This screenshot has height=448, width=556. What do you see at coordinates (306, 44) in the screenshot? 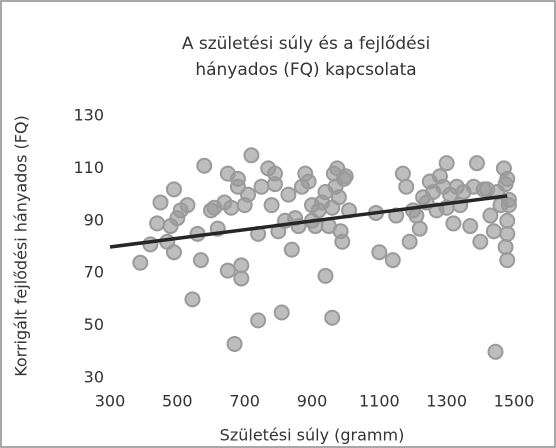
I see `chart-title: A születési súly és a fejlődési` at bounding box center [306, 44].